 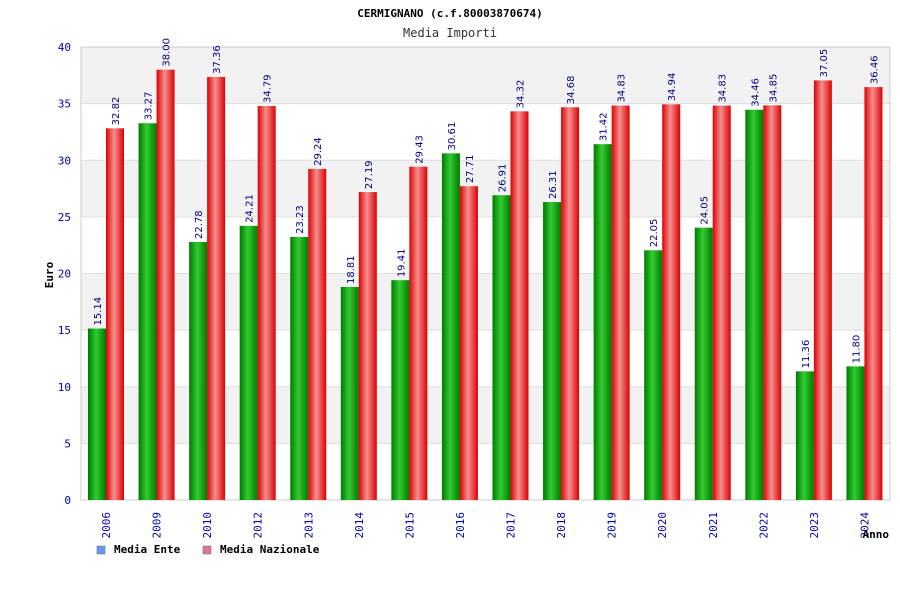 I want to click on y-tick-label: 10, so click(x=64, y=387).